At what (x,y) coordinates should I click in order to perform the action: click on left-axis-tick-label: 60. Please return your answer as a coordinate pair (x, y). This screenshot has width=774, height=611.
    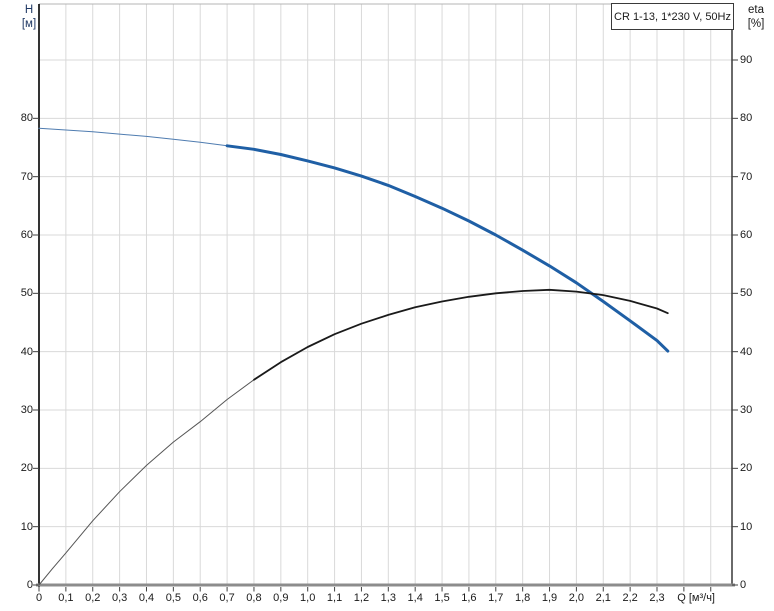
    Looking at the image, I should click on (26, 235).